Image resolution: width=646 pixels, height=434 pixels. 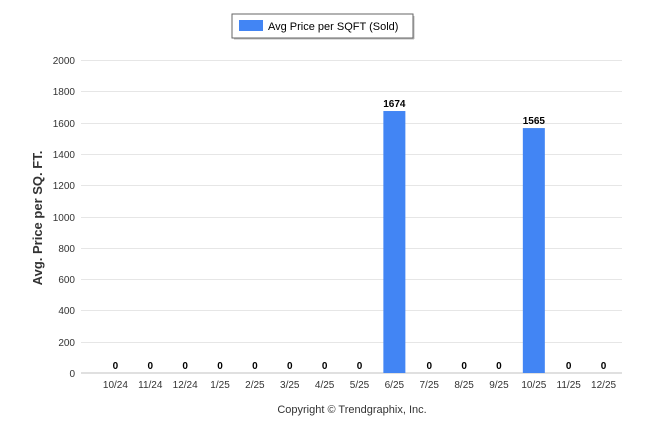 I want to click on x-tick-label: 1/25, so click(x=220, y=385).